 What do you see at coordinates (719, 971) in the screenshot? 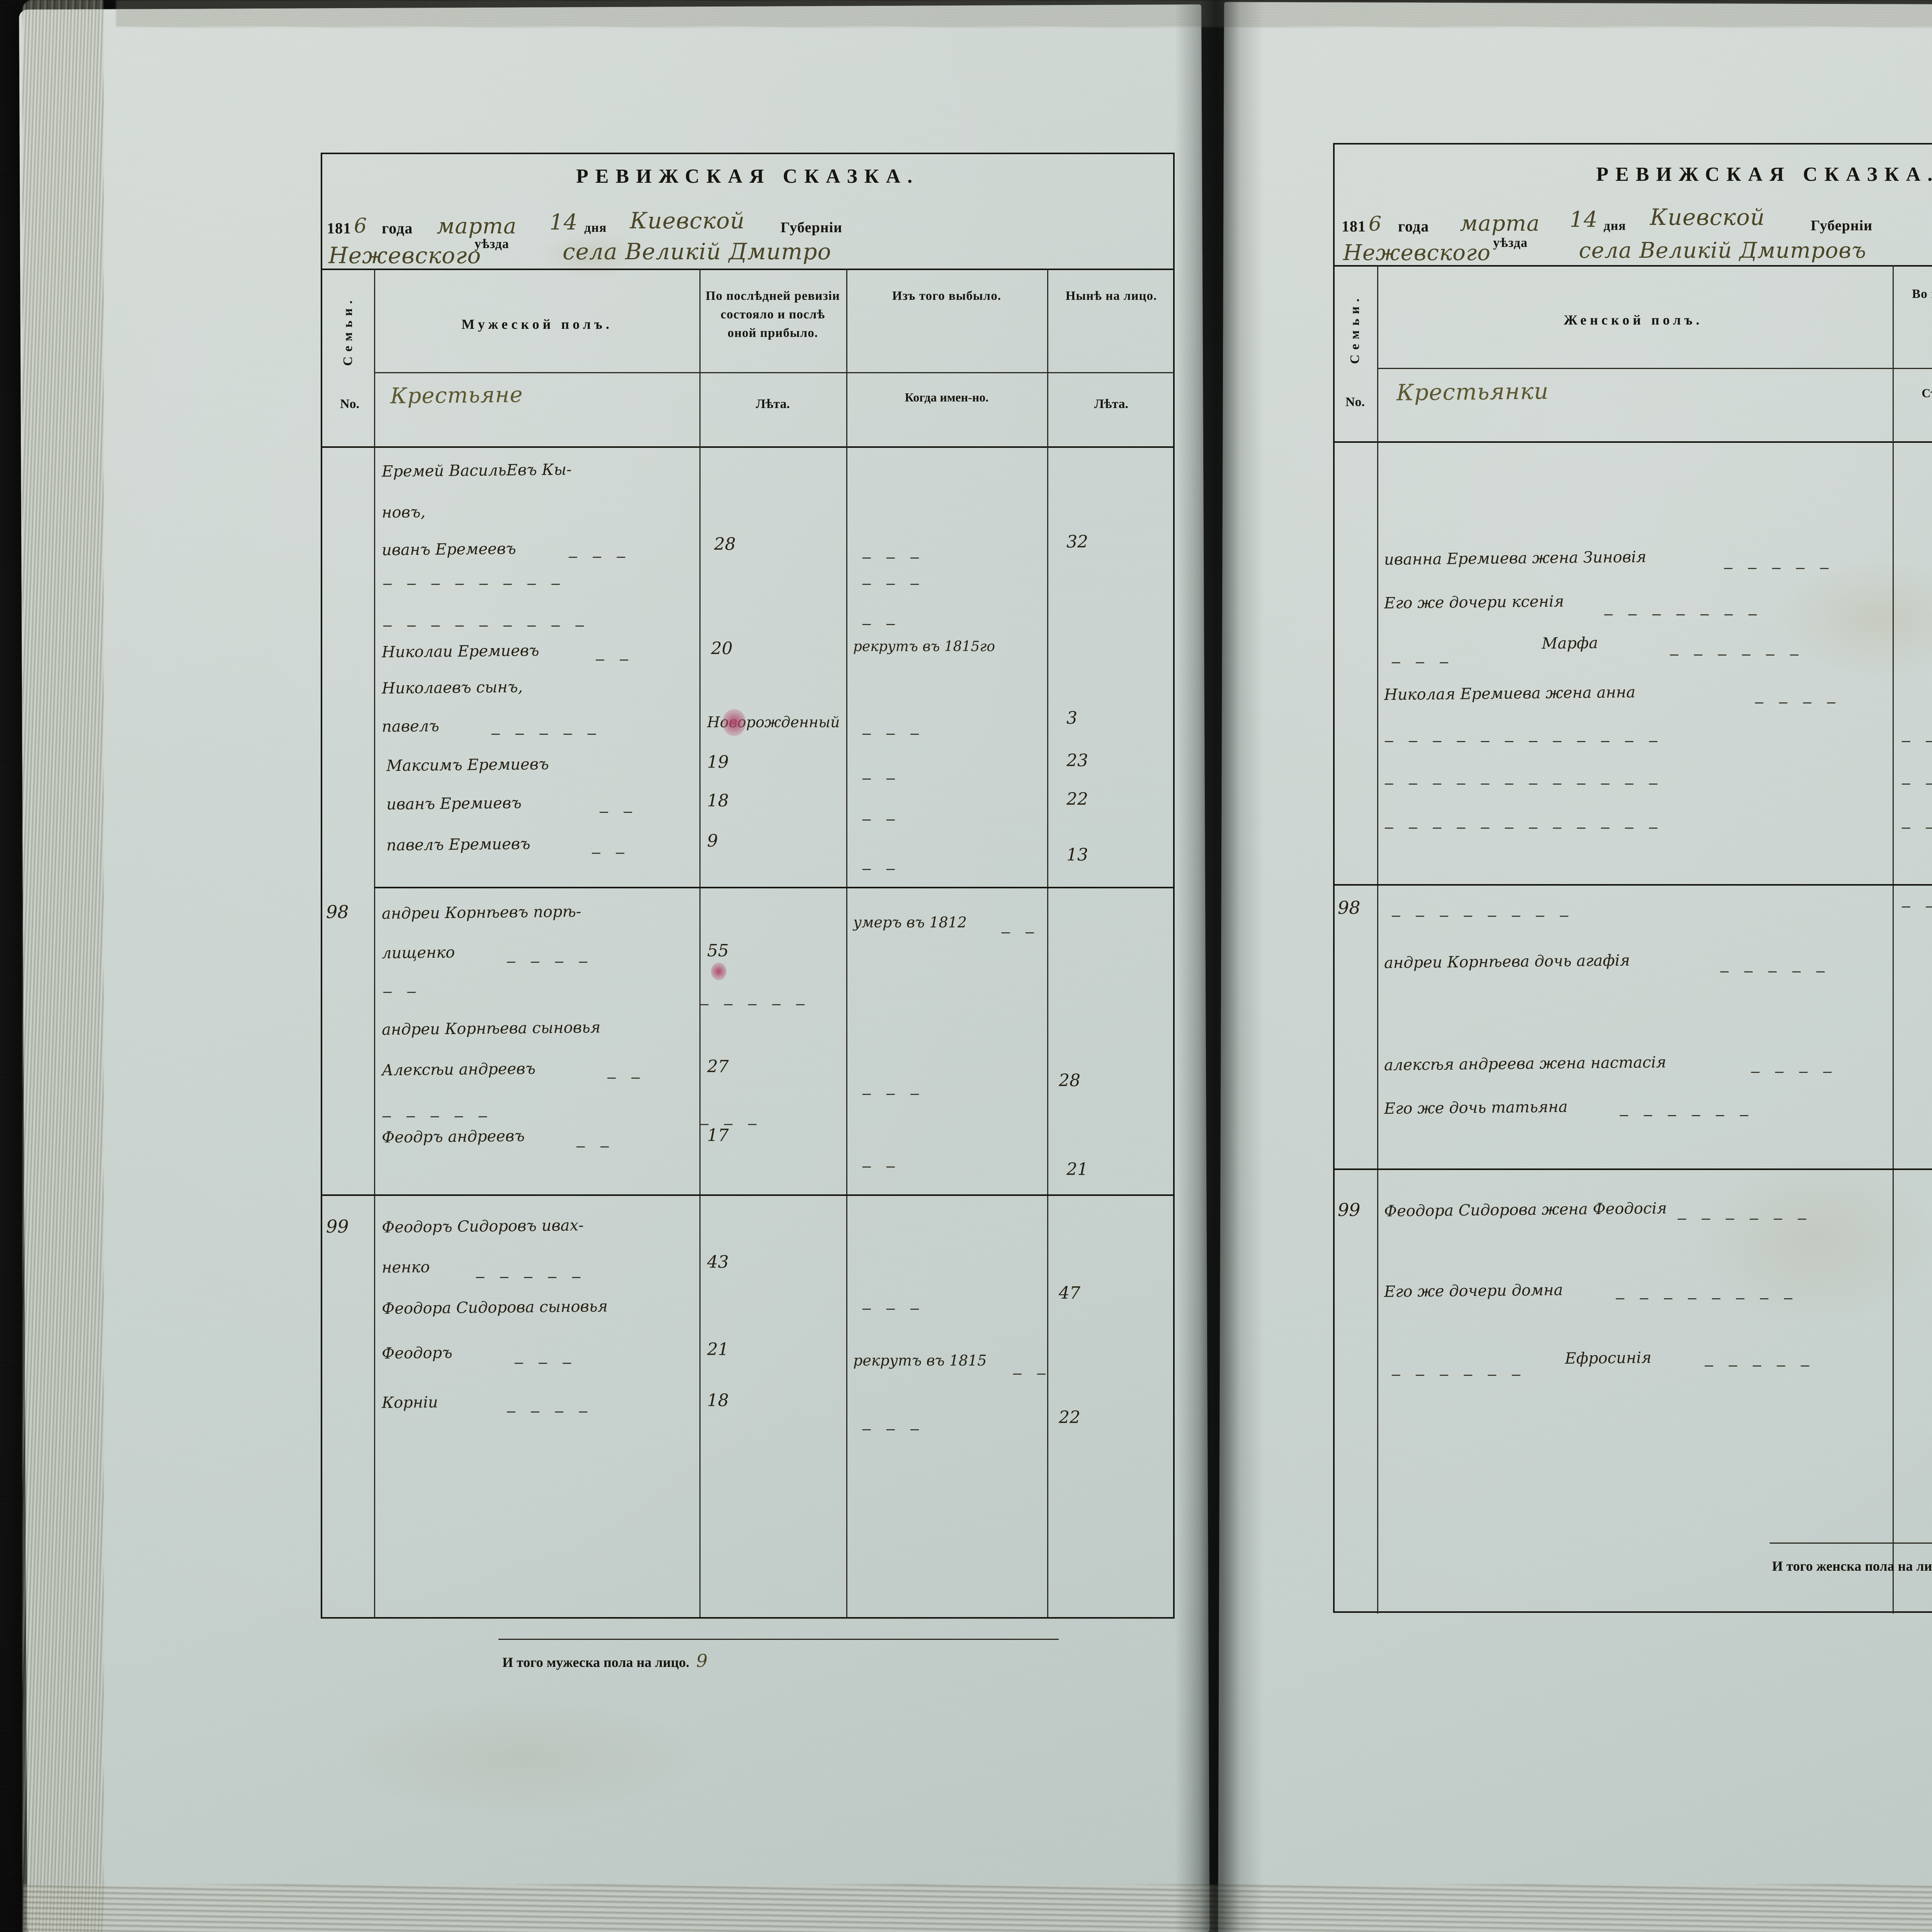
I see `ink-blot` at bounding box center [719, 971].